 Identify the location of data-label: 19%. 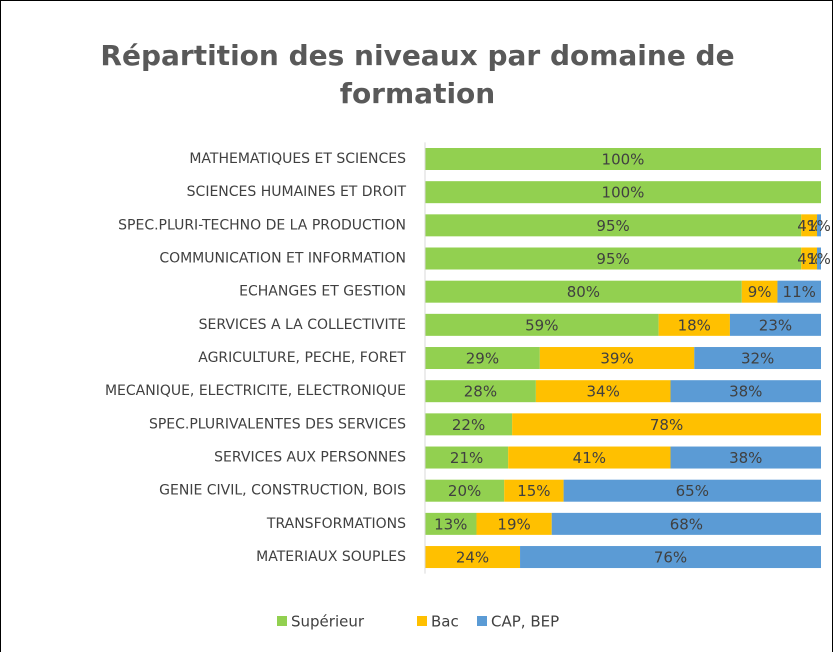
(513, 524).